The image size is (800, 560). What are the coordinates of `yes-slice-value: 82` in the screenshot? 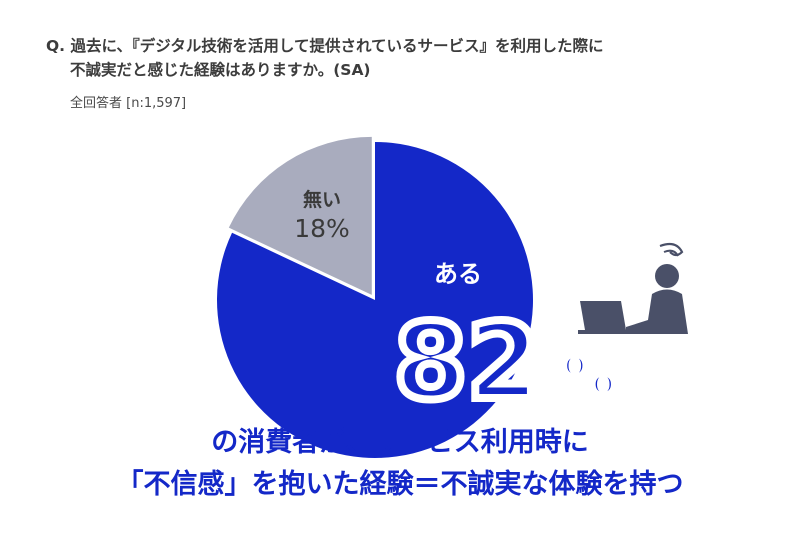 It's located at (467, 362).